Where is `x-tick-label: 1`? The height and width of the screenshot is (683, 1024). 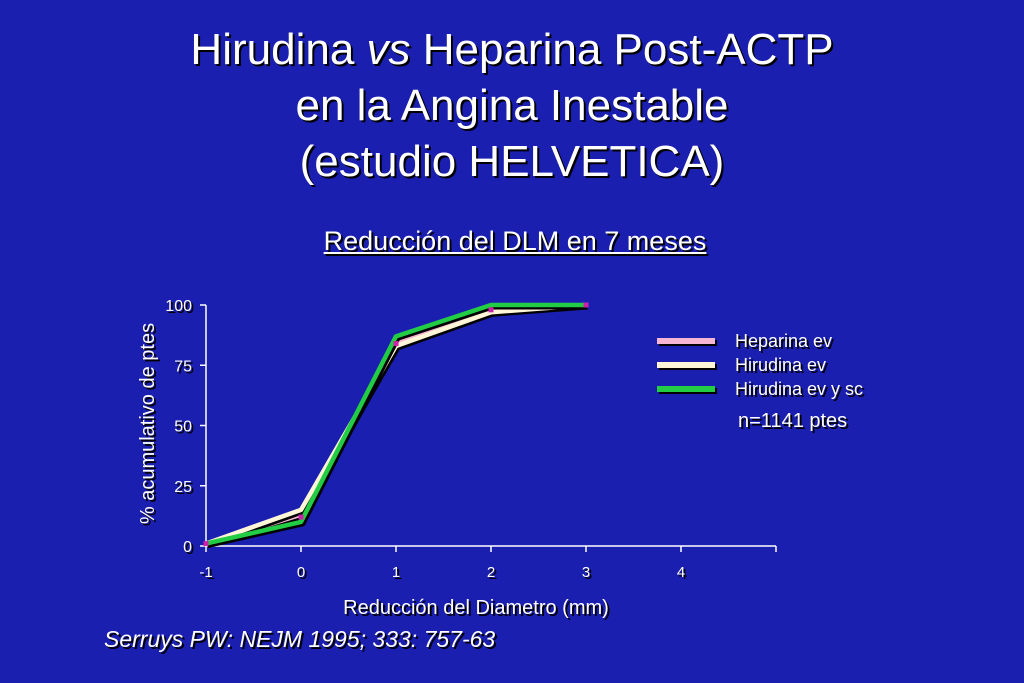 x-tick-label: 1 is located at coordinates (396, 572).